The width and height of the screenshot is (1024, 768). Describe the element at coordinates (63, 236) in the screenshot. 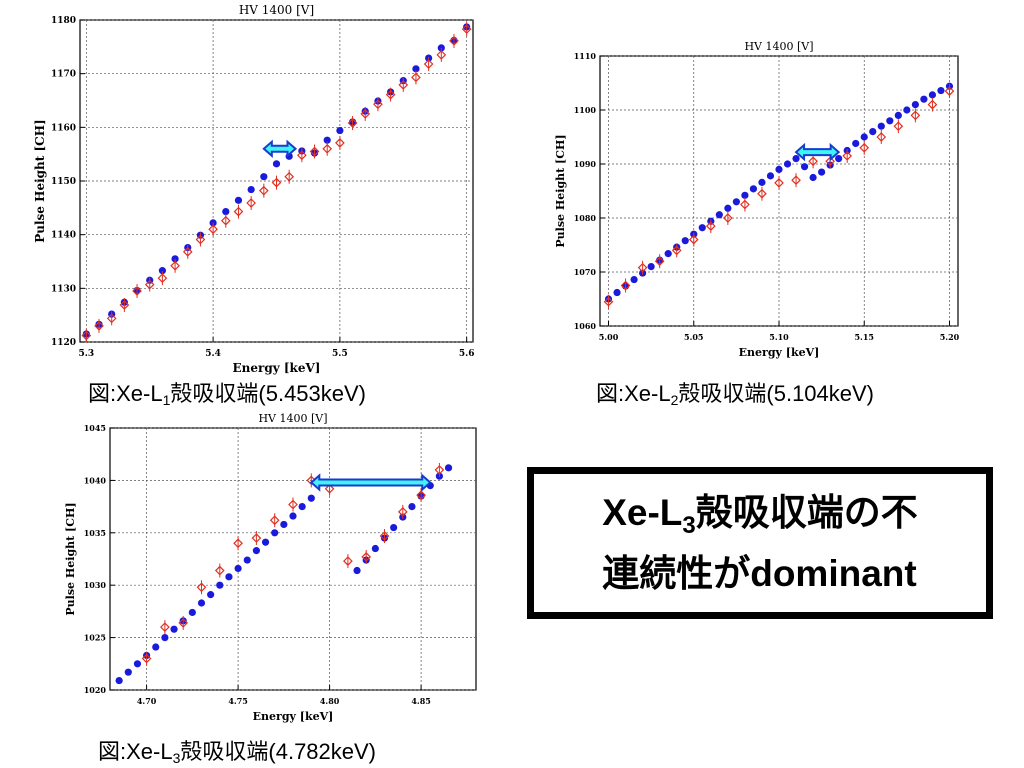

I see `y-tick-label: 1140` at that location.